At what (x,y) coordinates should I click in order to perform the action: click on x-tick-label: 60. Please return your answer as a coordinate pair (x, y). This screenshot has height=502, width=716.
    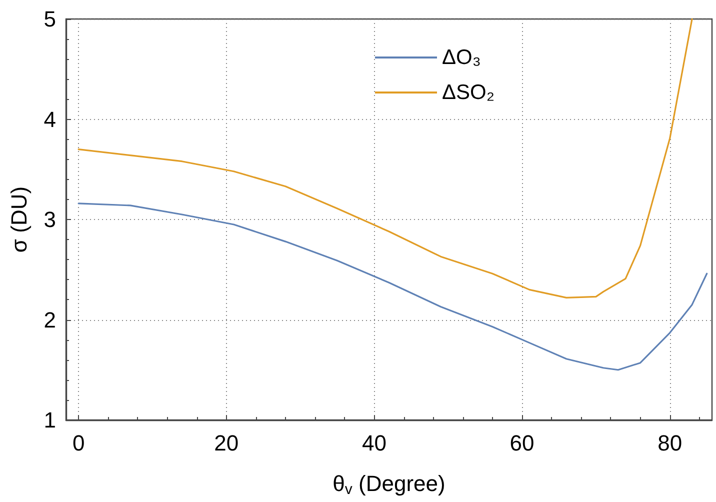
    Looking at the image, I should click on (522, 443).